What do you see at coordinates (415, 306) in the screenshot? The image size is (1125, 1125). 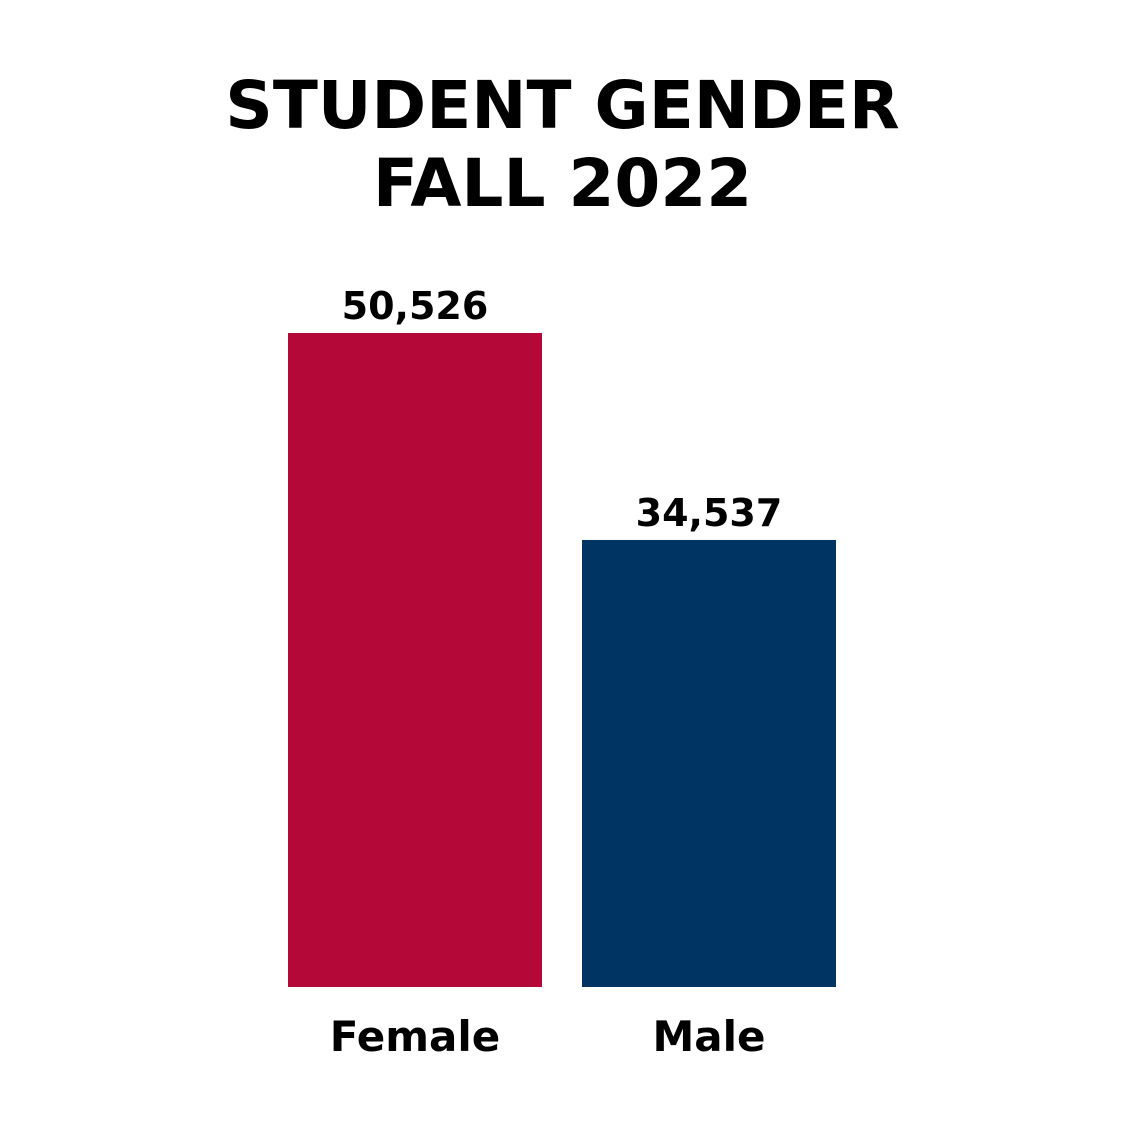 I see `data-label-female: 50,526` at bounding box center [415, 306].